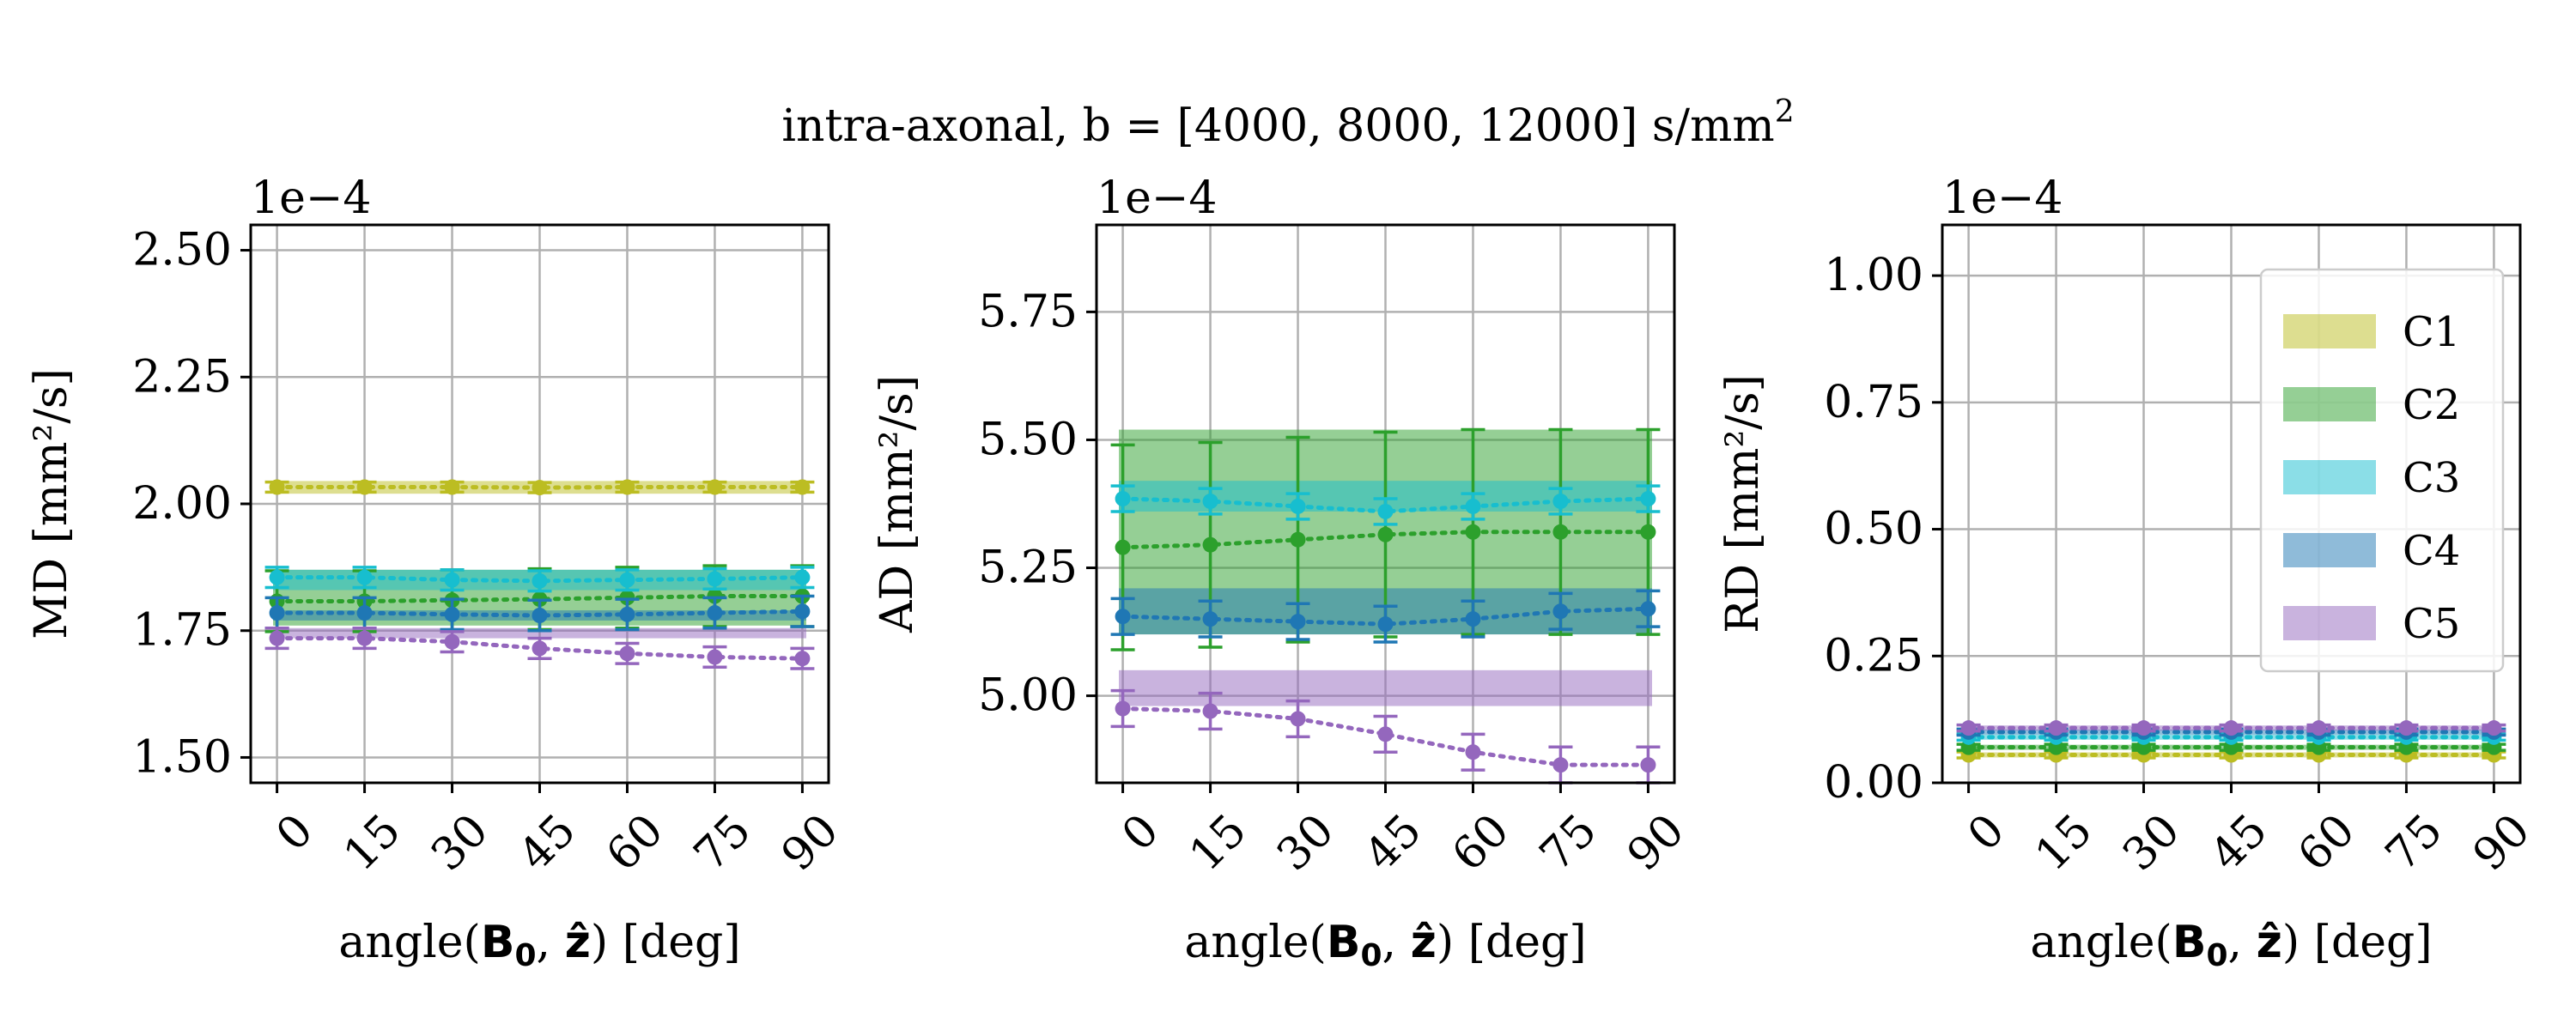  What do you see at coordinates (1028, 311) in the screenshot?
I see `y-tick-label: 5.75` at bounding box center [1028, 311].